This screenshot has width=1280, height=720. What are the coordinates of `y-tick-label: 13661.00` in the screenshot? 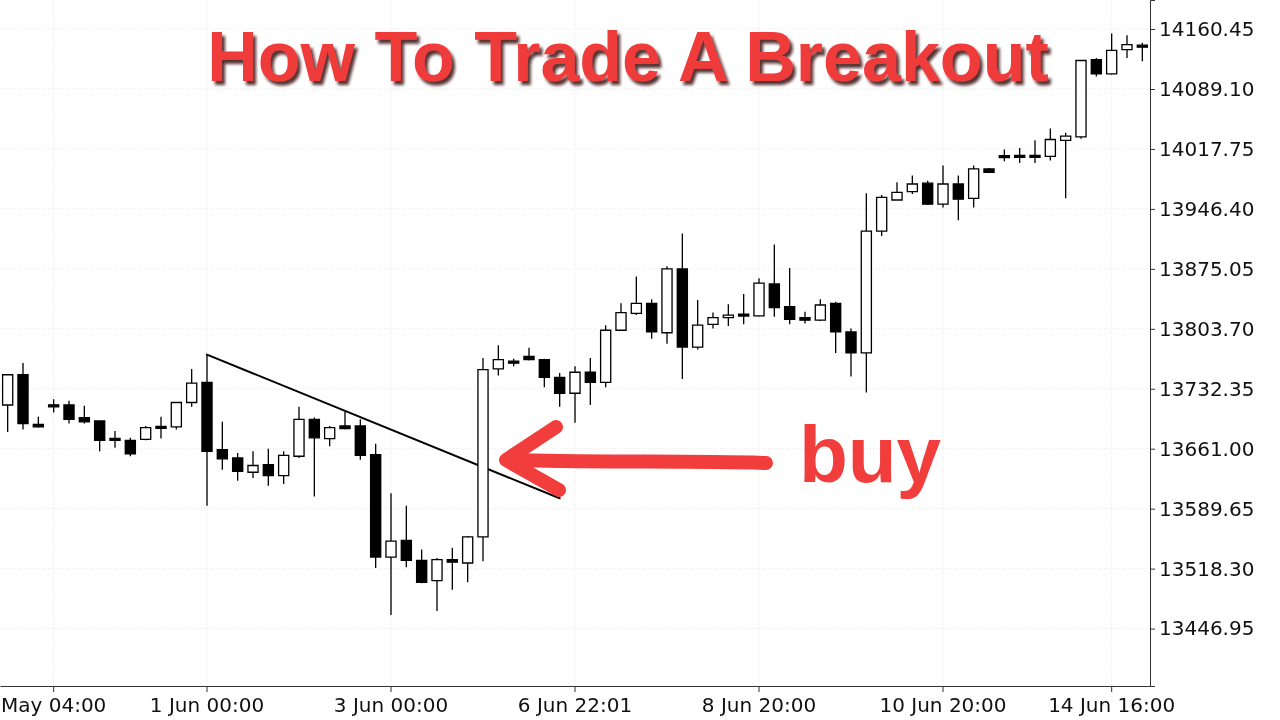 It's located at (1207, 448).